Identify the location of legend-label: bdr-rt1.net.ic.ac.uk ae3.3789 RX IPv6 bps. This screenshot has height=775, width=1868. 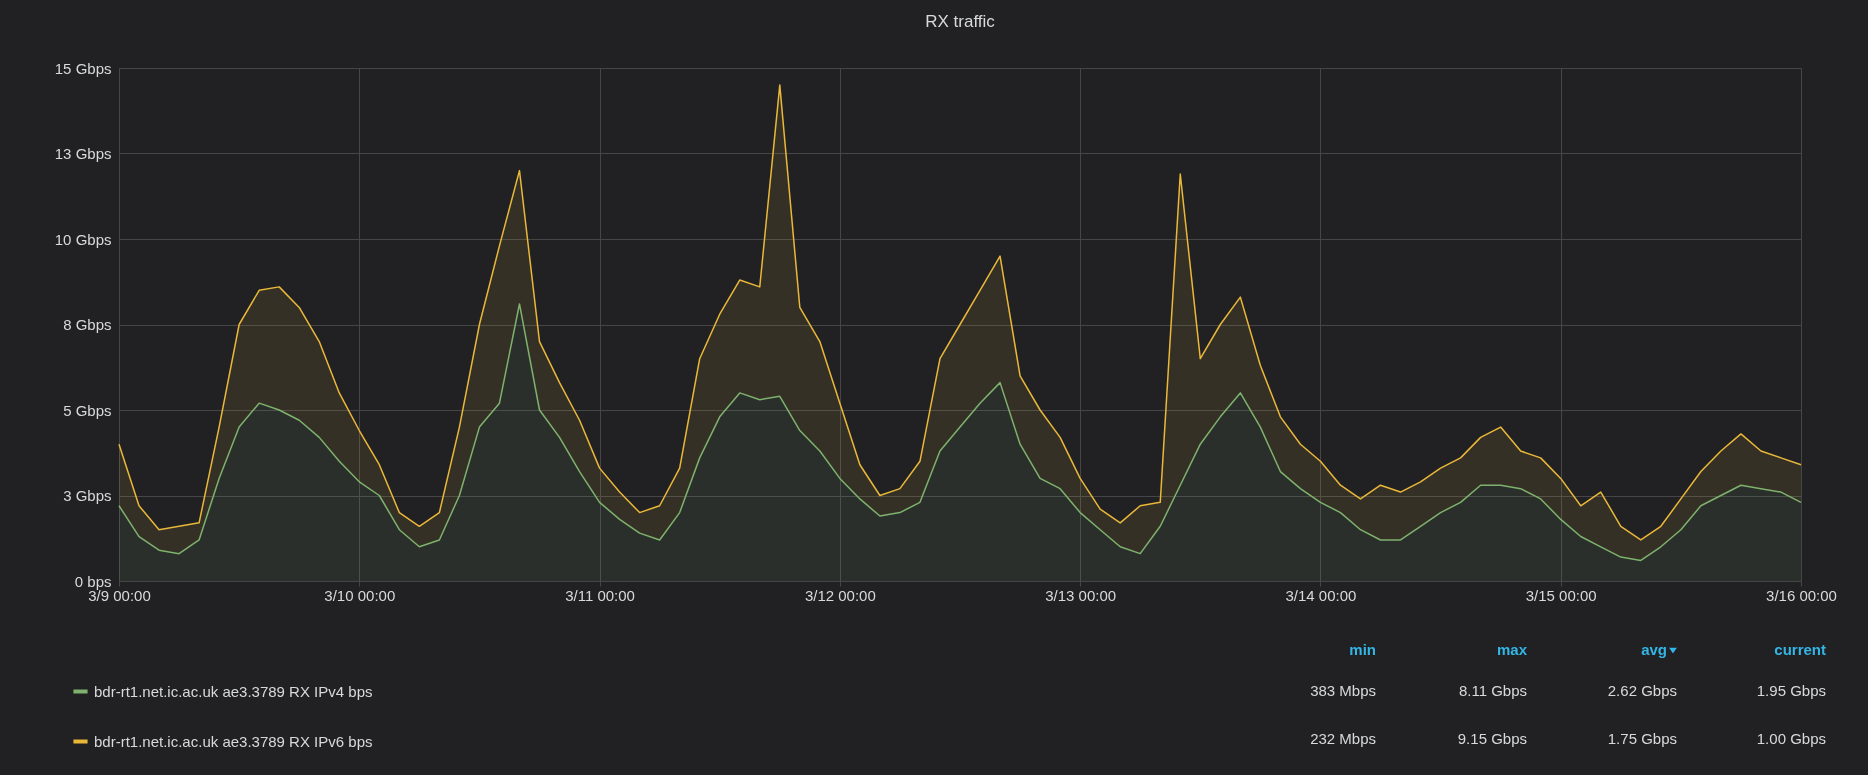
(233, 741).